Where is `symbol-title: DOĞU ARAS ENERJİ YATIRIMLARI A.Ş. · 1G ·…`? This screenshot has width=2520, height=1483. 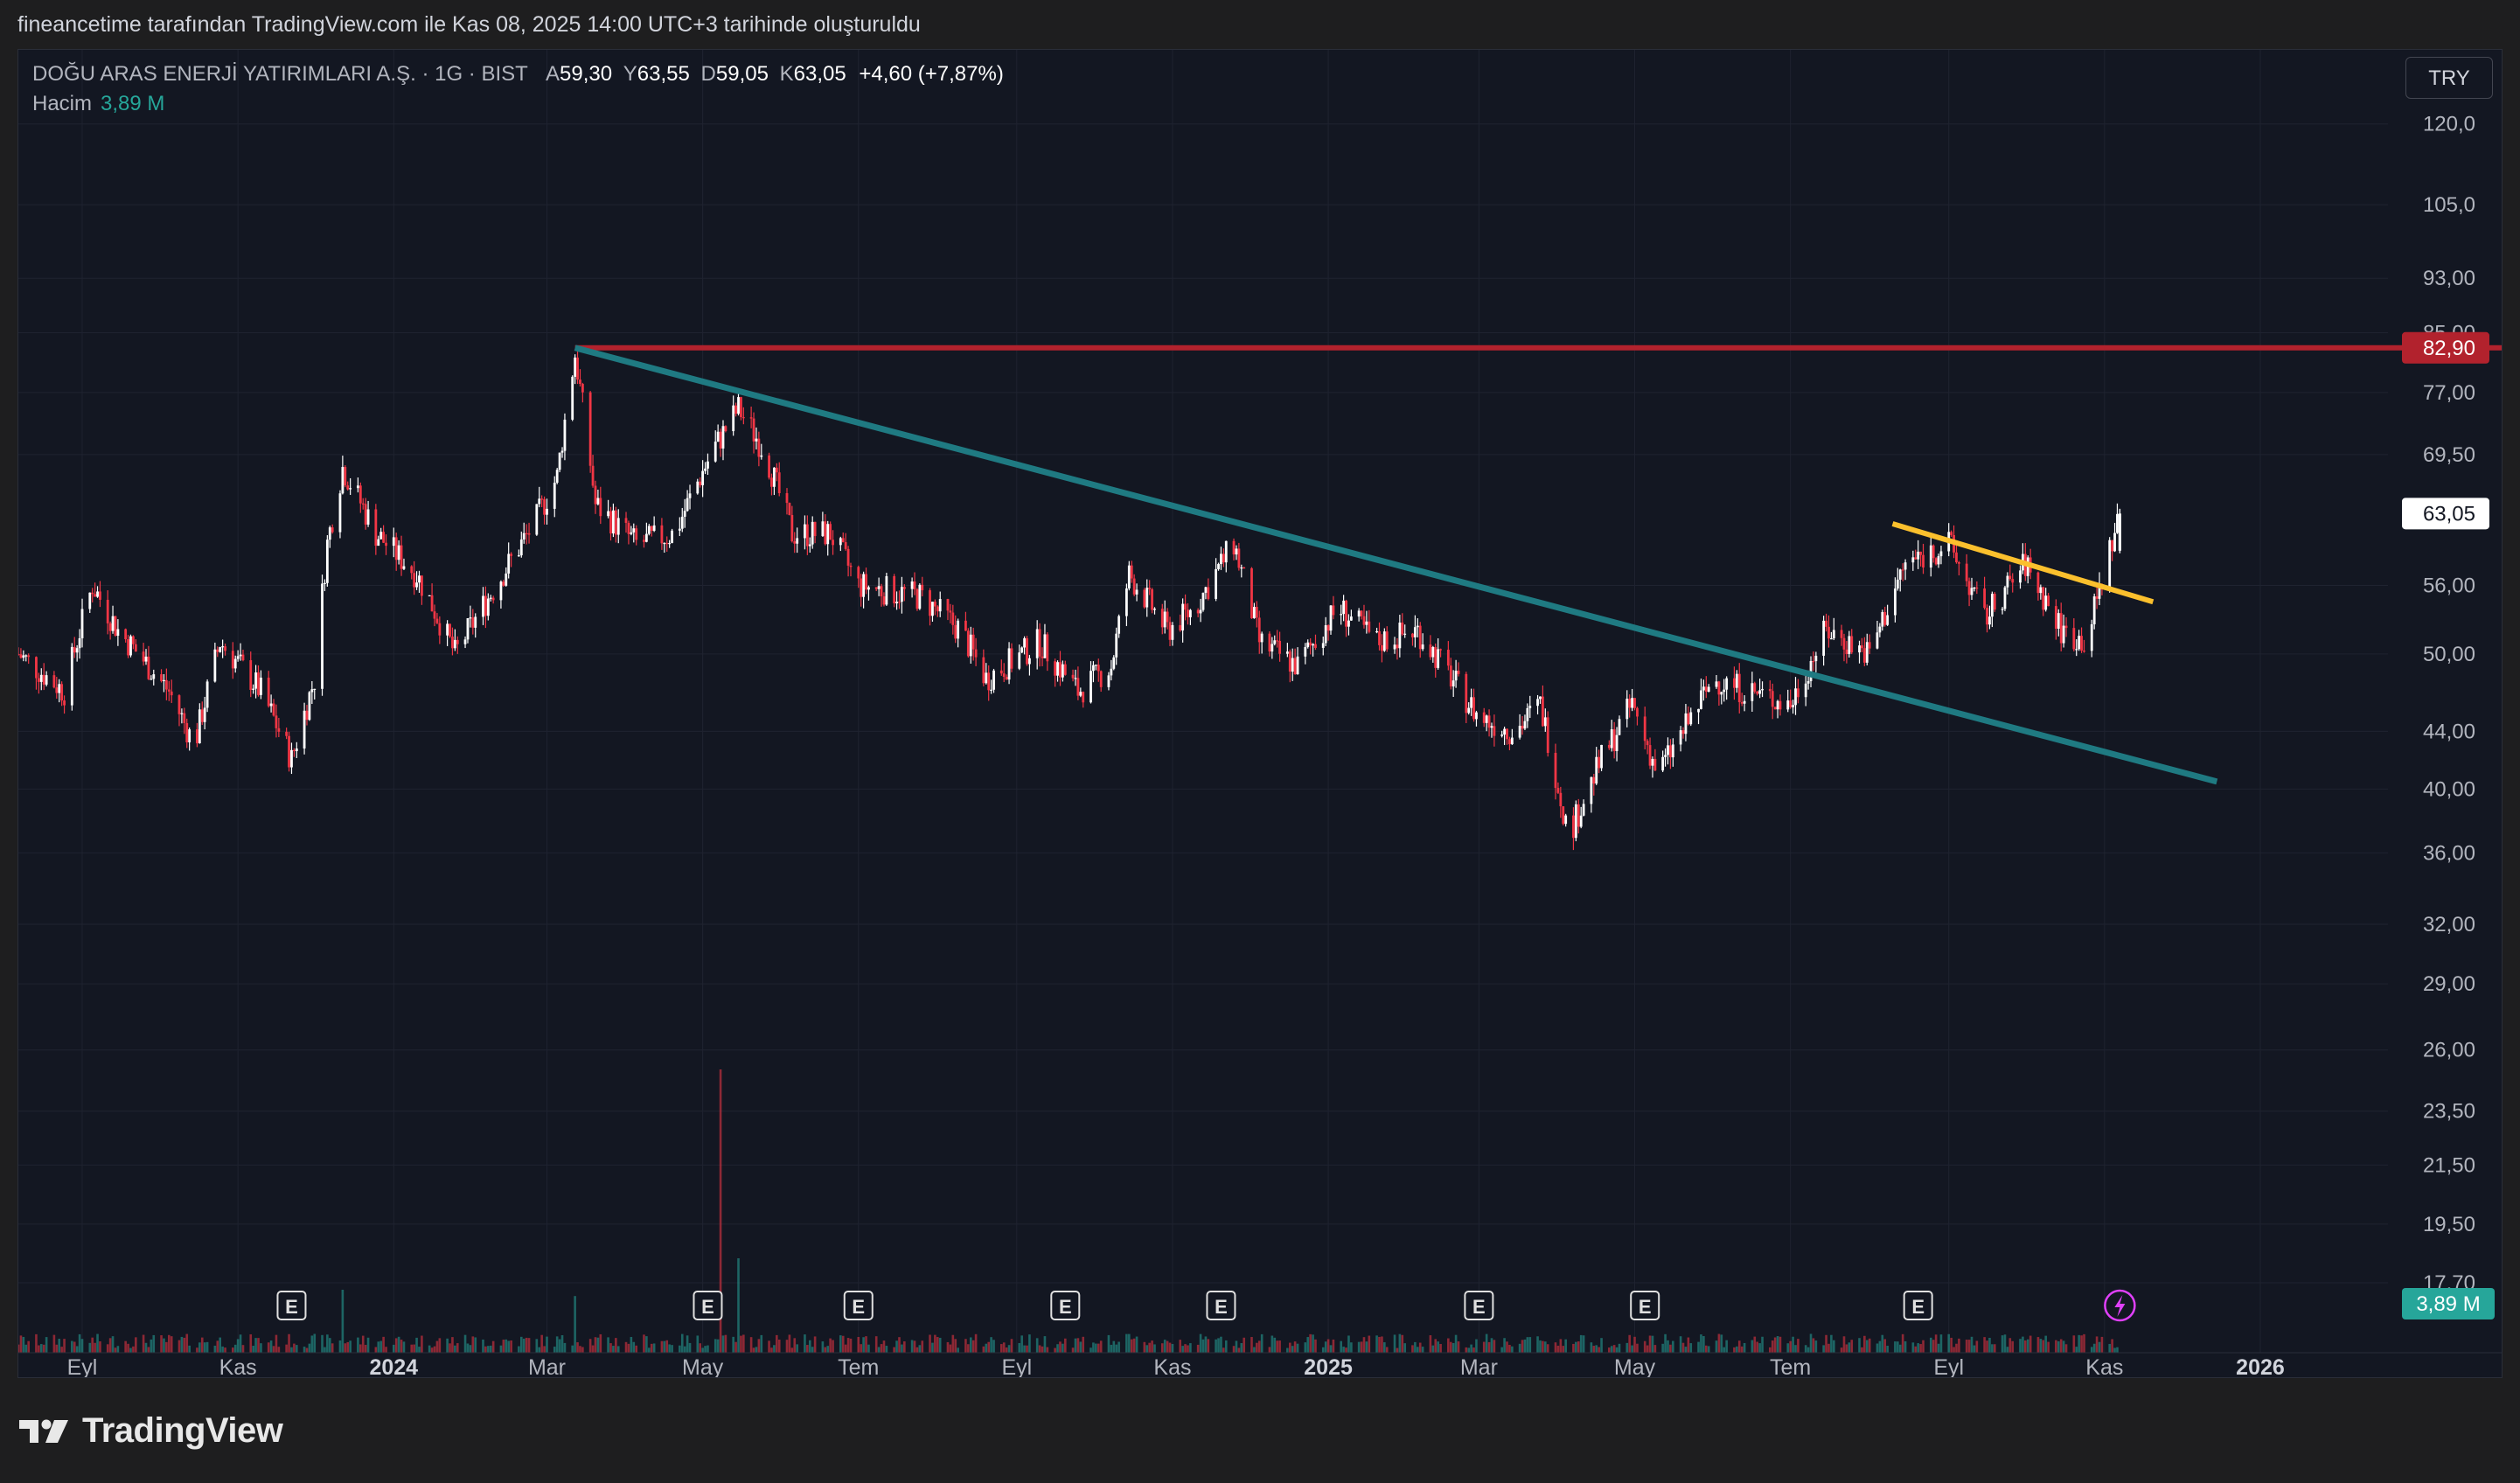
symbol-title: DOĞU ARAS ENERJİ YATIRIMLARI A.Ş. · 1G ·… is located at coordinates (280, 74).